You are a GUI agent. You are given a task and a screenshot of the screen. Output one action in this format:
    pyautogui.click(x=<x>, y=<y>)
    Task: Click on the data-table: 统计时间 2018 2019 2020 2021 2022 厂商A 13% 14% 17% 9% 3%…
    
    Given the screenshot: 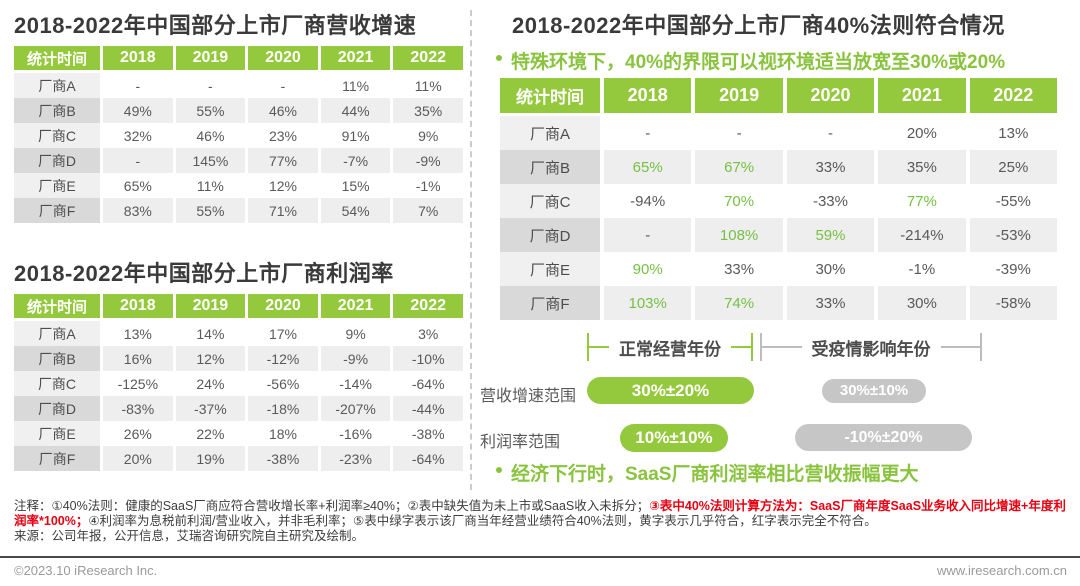 What is the action you would take?
    pyautogui.click(x=238, y=382)
    